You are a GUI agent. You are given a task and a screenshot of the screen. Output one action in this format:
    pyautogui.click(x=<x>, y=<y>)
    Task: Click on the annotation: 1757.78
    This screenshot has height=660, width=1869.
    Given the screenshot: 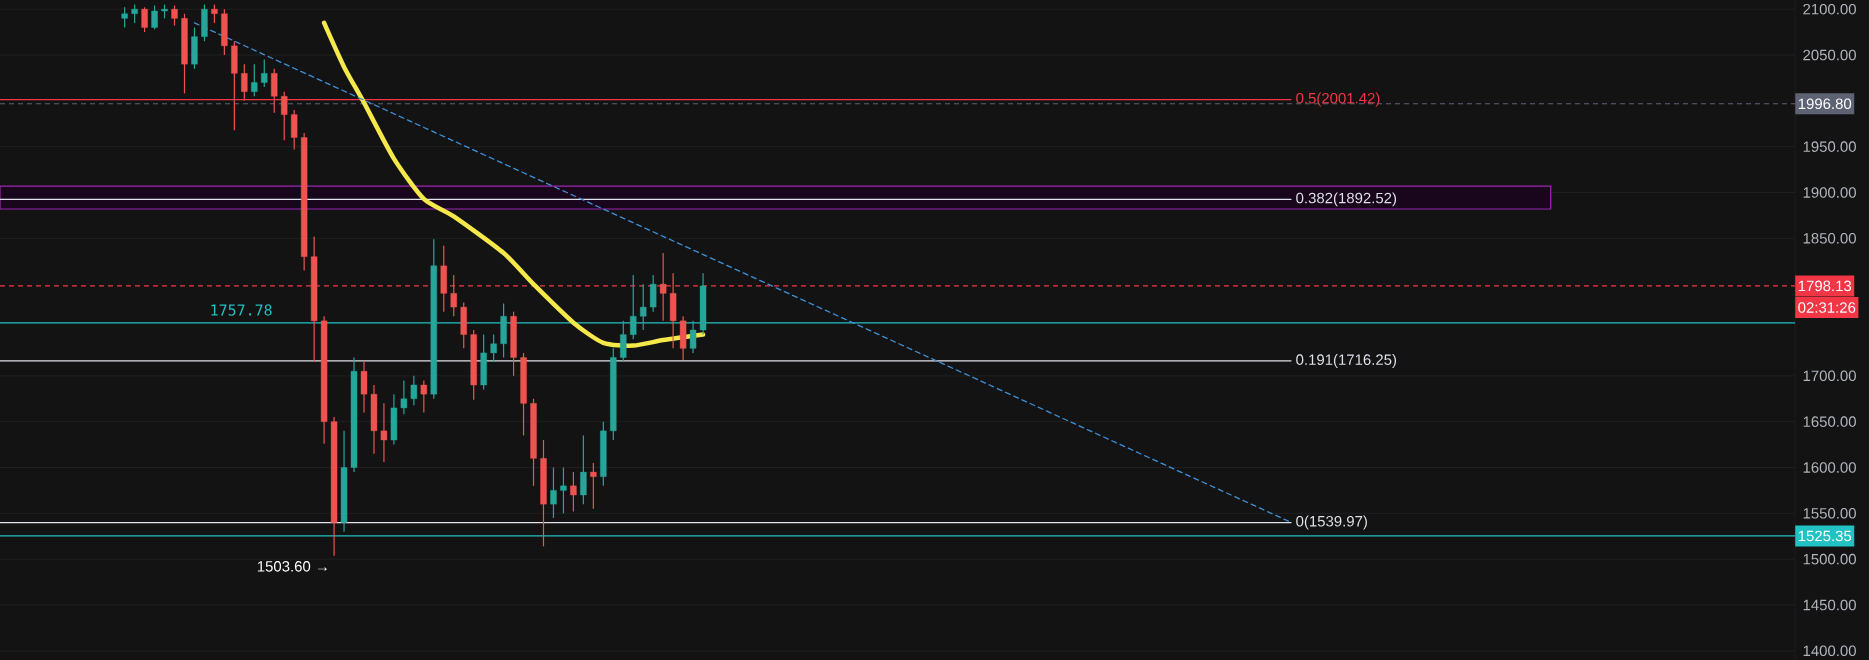 What is the action you would take?
    pyautogui.click(x=241, y=310)
    